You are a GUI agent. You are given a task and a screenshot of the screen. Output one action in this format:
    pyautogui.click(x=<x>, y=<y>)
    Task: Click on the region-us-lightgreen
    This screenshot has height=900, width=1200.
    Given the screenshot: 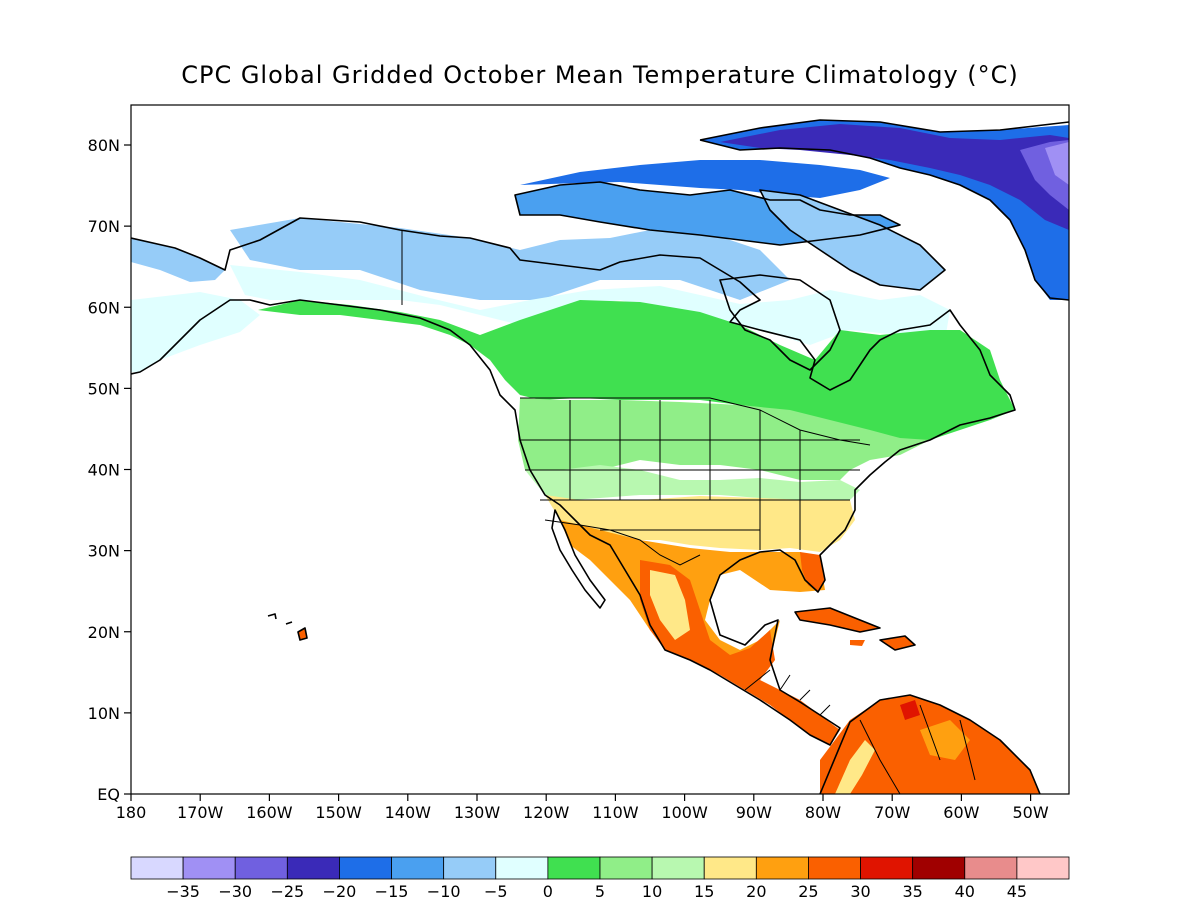 What is the action you would take?
    pyautogui.click(x=724, y=444)
    